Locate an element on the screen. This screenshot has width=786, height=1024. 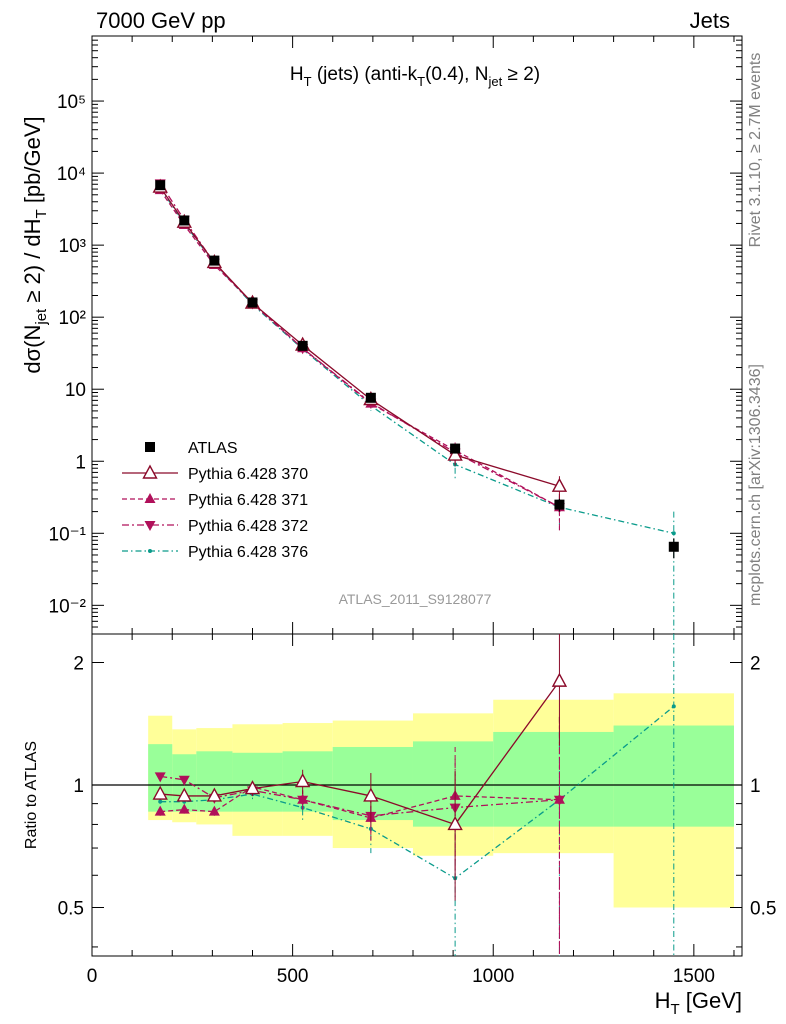
main-y-tick-labels: 10⁻² 10⁻¹ 1 10 10² 10³ 10⁴ 10⁵ is located at coordinates (68, 354).